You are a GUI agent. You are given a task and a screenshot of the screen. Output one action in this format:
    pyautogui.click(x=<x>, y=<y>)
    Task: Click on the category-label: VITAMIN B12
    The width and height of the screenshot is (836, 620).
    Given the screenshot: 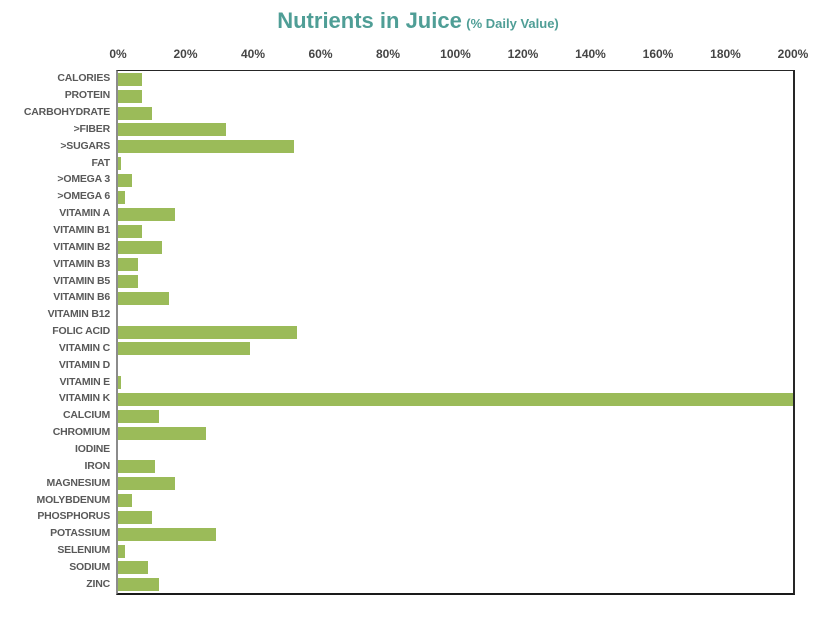 What is the action you would take?
    pyautogui.click(x=79, y=314)
    